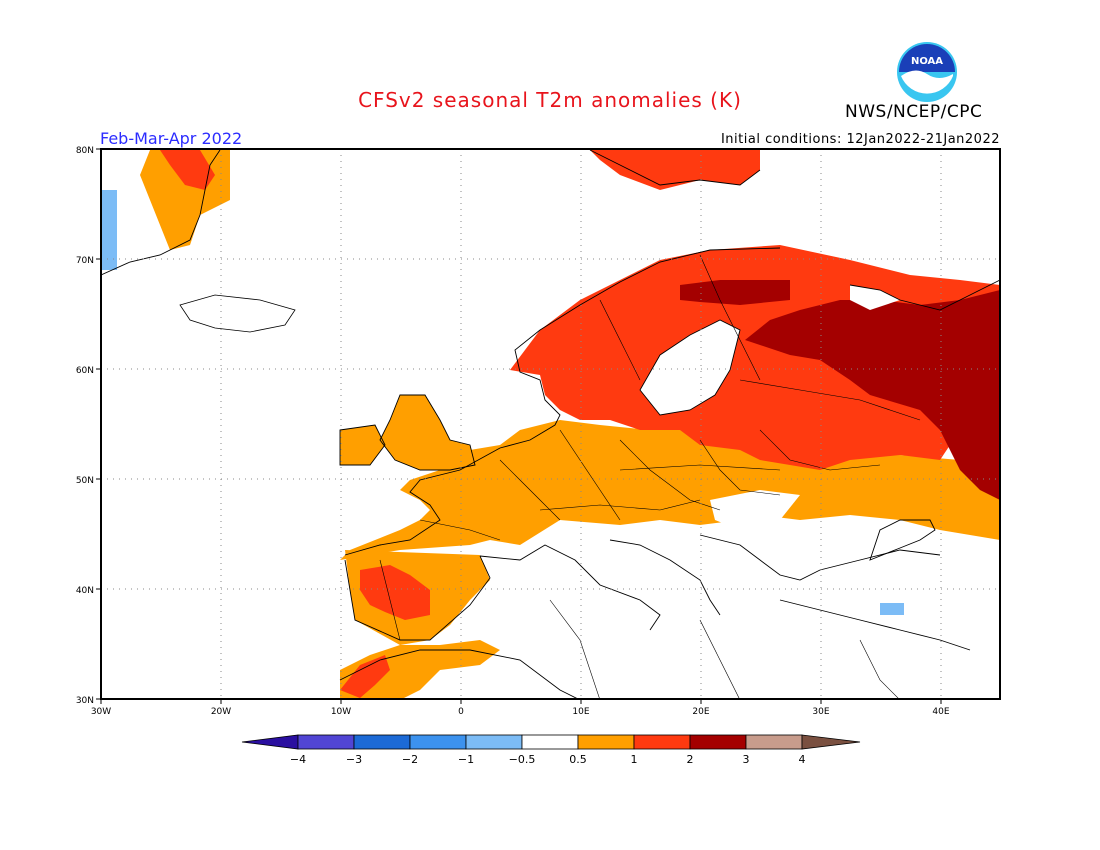  I want to click on region-finland-darkred, so click(735, 292).